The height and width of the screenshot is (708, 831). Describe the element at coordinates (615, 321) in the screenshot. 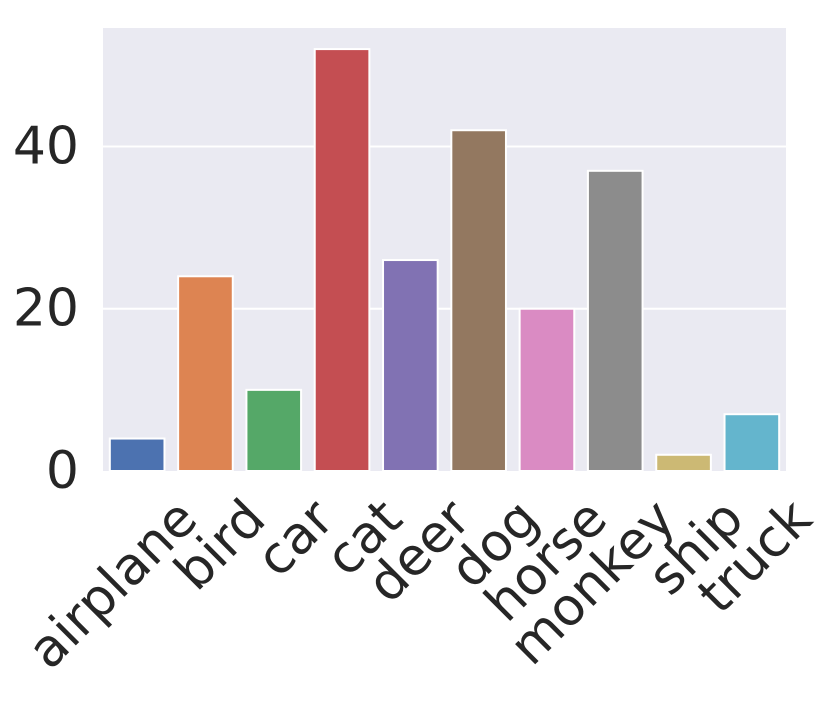

I see `bar-monkey` at that location.